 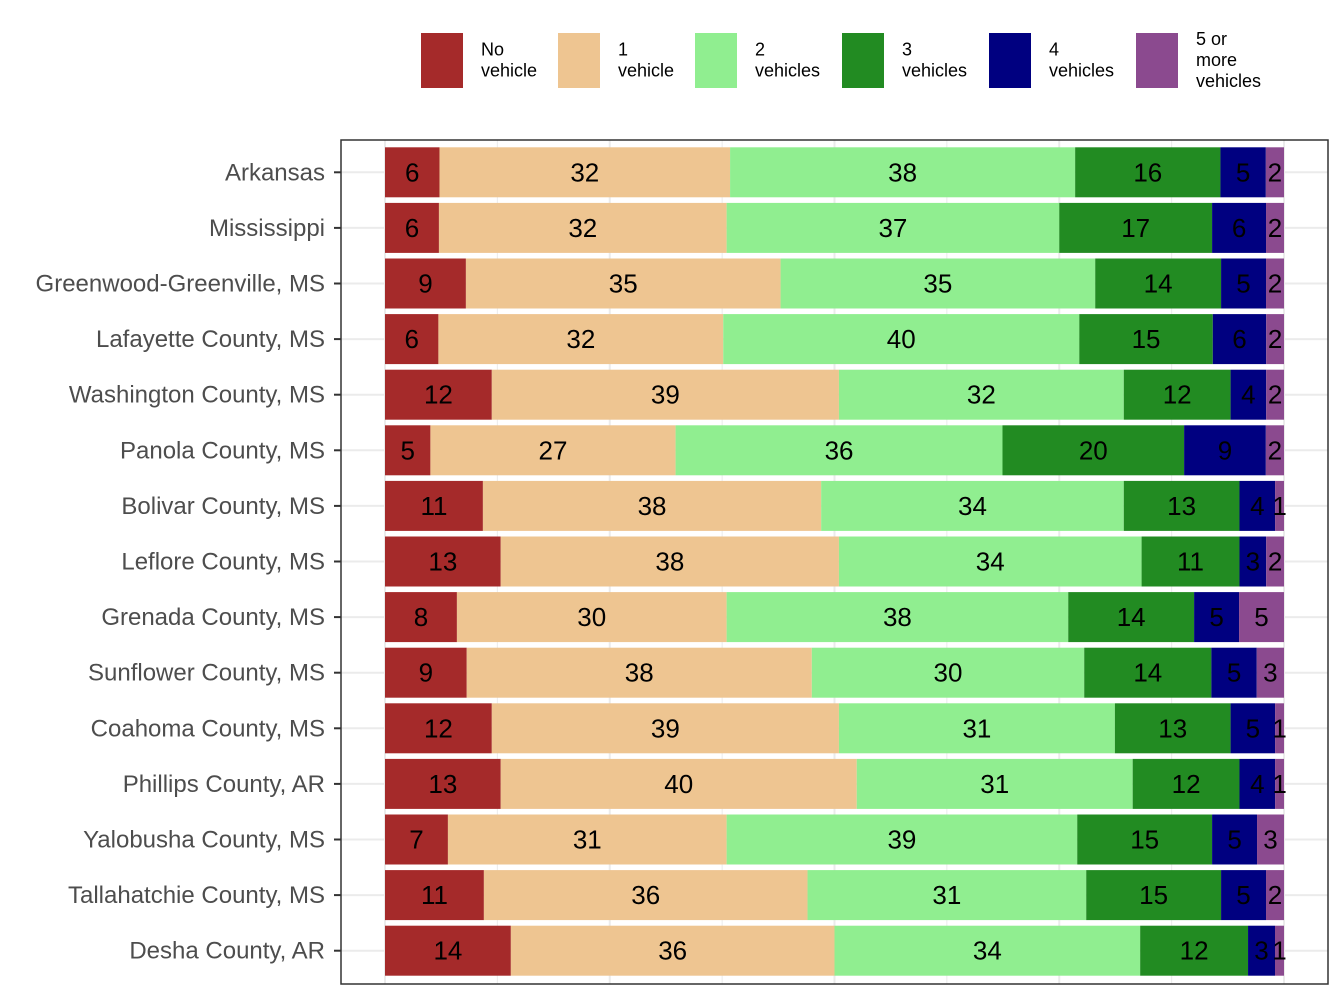 What do you see at coordinates (987, 951) in the screenshot?
I see `bar-label-desha-county-ar-2-vehicles: 34` at bounding box center [987, 951].